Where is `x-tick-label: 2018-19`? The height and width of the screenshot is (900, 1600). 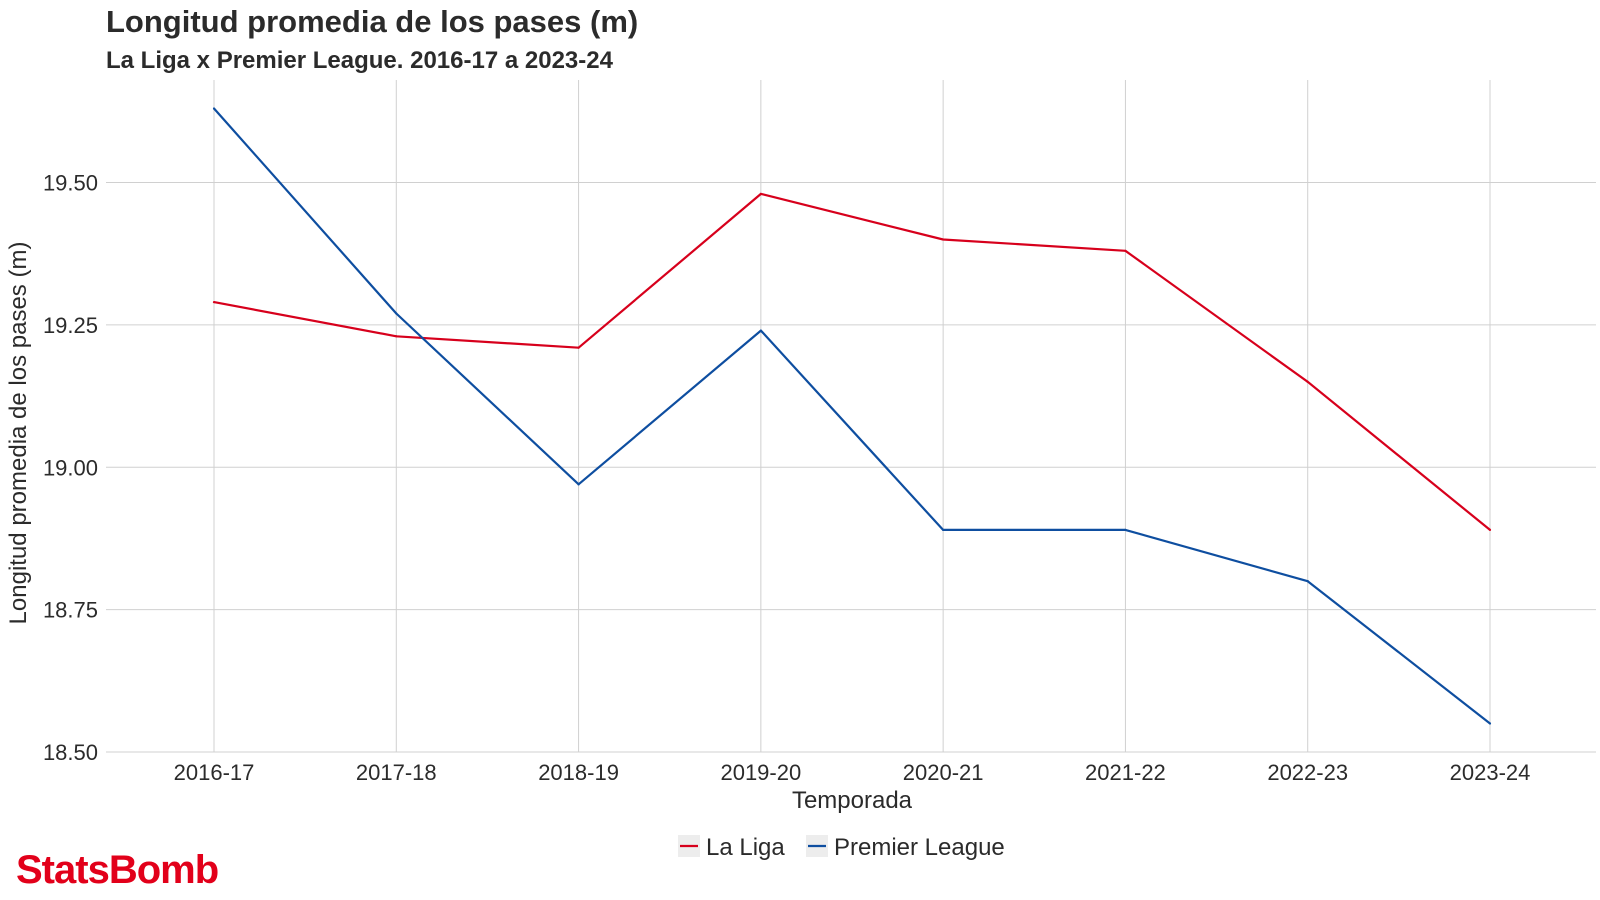 x-tick-label: 2018-19 is located at coordinates (578, 772).